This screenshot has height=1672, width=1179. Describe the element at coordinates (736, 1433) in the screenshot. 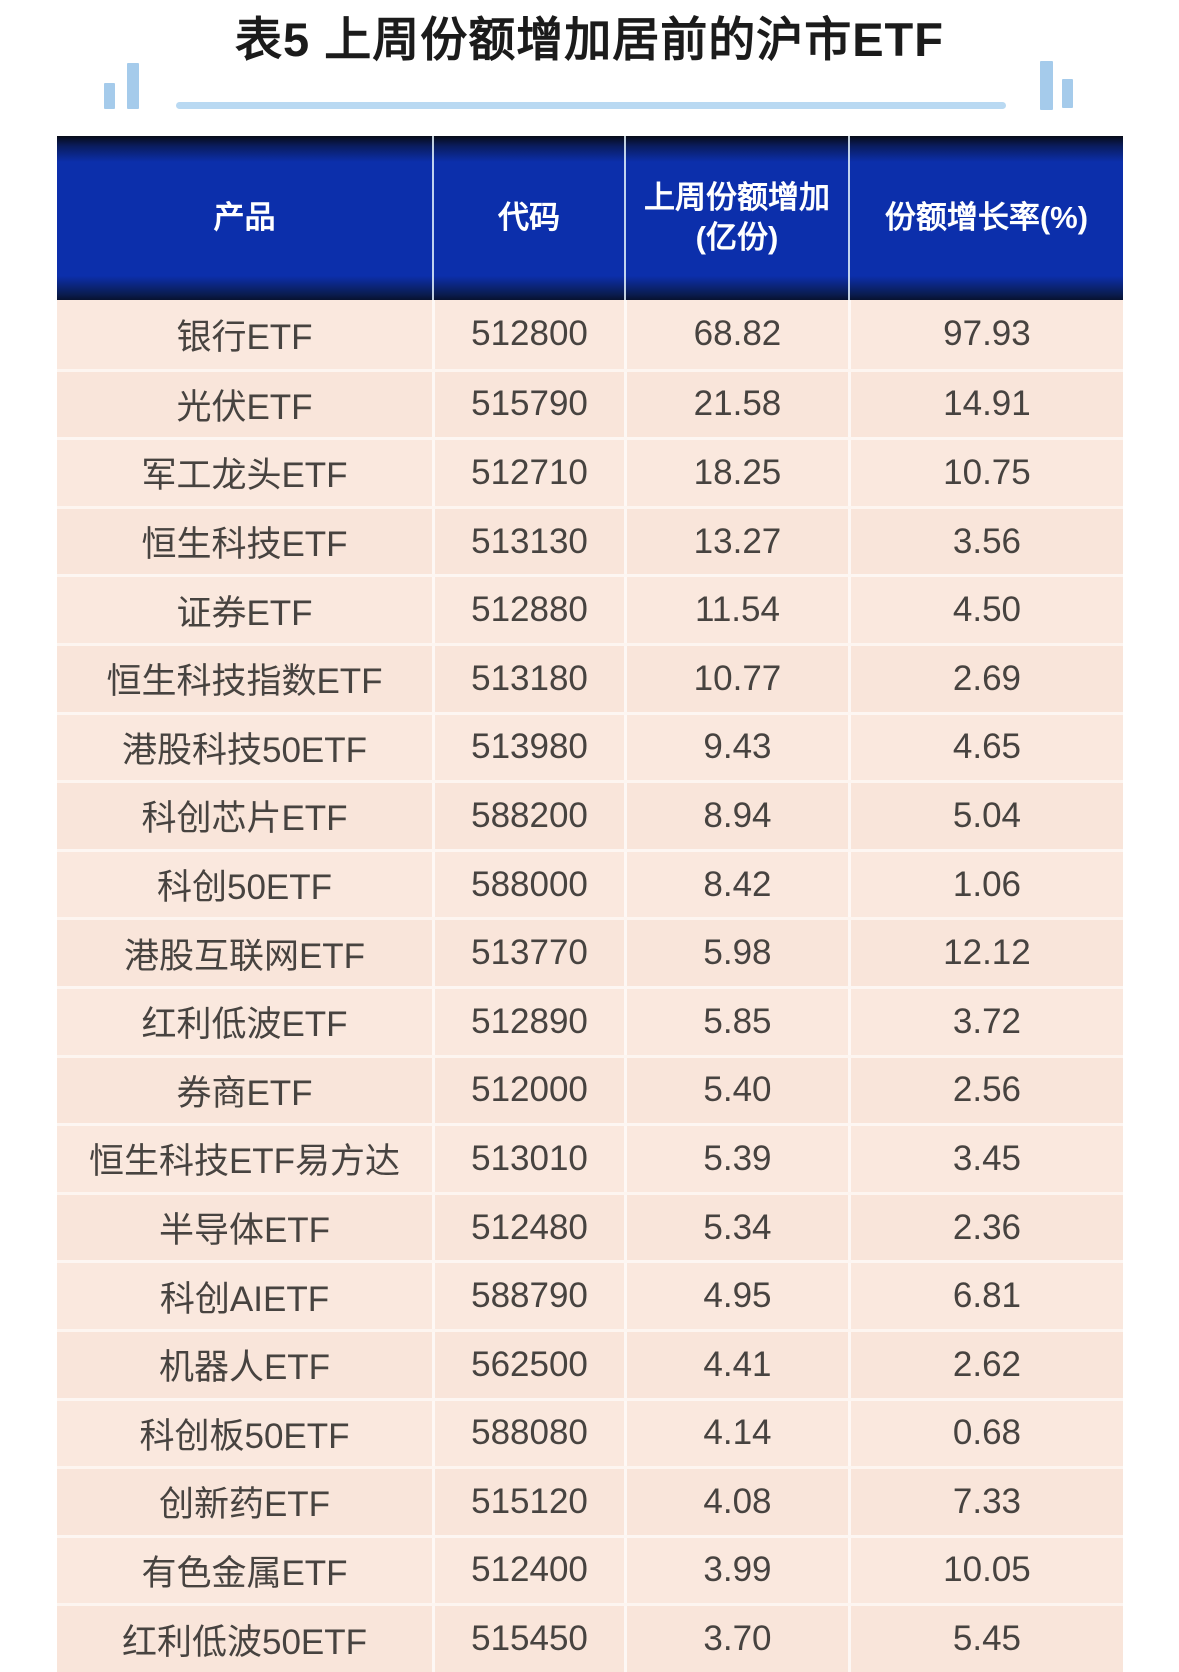

I see `cell-increase: 4.14` at that location.